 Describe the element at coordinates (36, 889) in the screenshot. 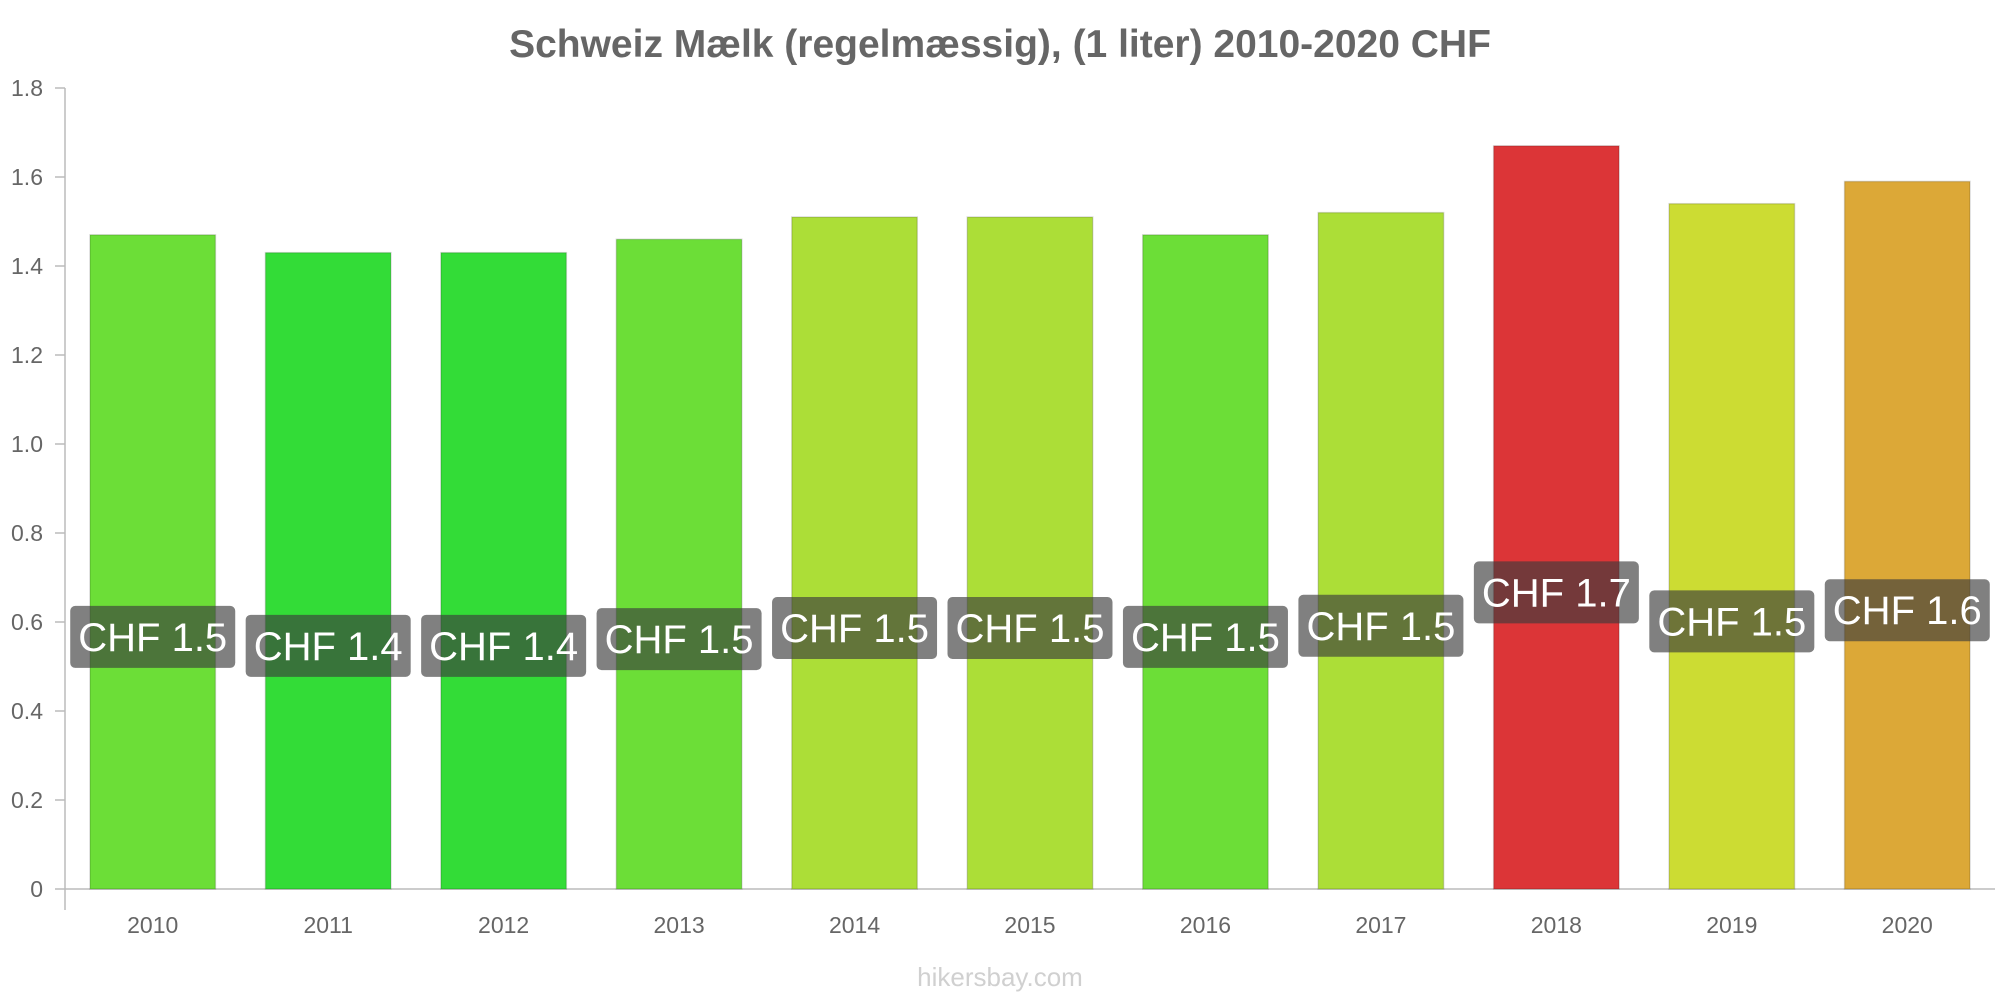

I see `y-tick-label: 0` at that location.